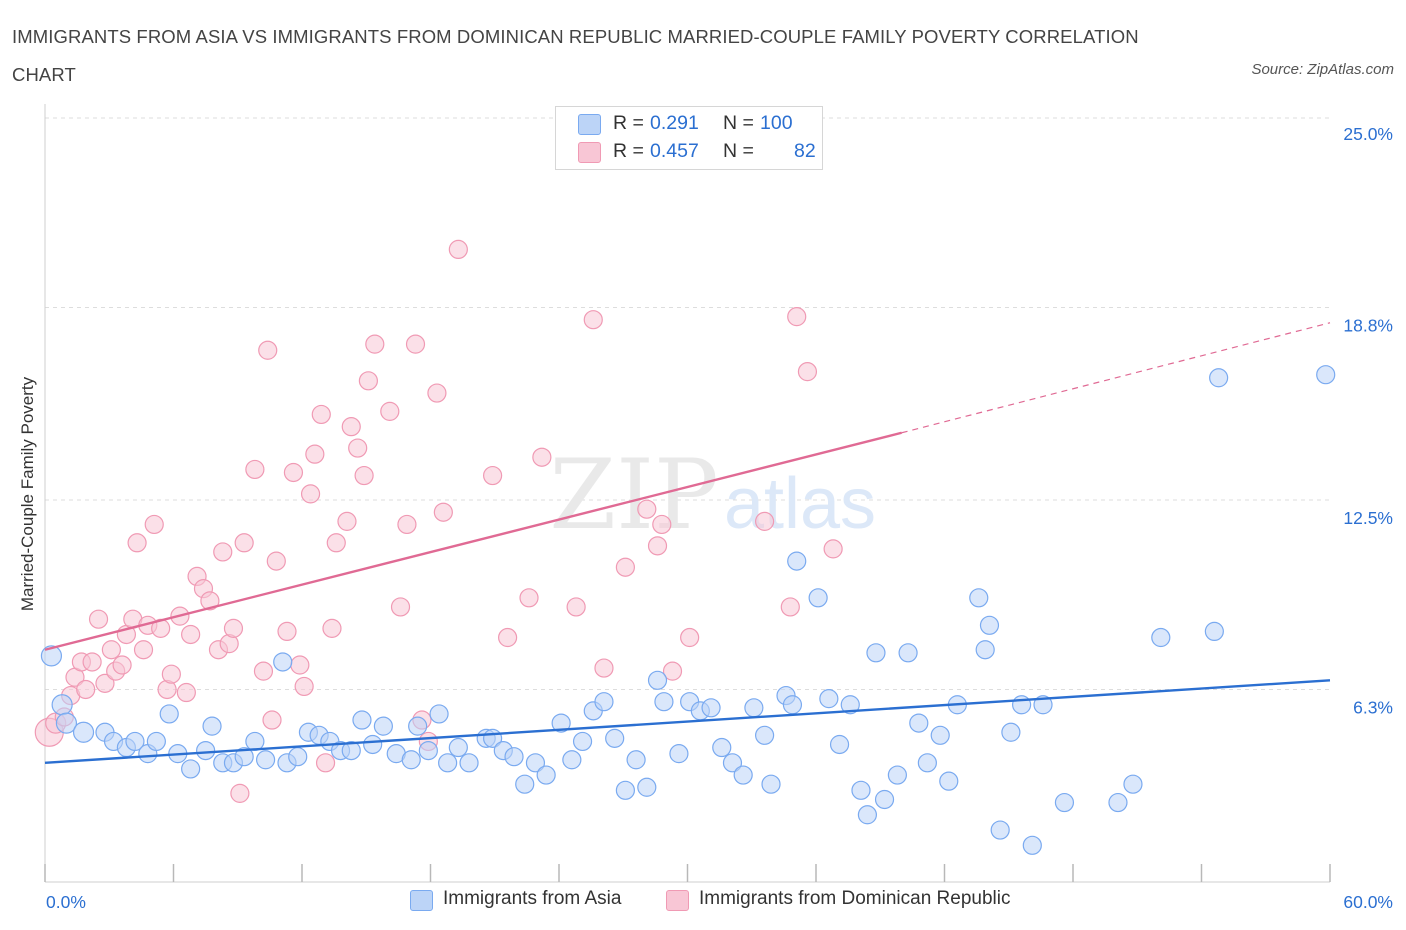 This screenshot has height=930, width=1406. What do you see at coordinates (66, 902) in the screenshot?
I see `x-tick-label-min: 0.0%` at bounding box center [66, 902].